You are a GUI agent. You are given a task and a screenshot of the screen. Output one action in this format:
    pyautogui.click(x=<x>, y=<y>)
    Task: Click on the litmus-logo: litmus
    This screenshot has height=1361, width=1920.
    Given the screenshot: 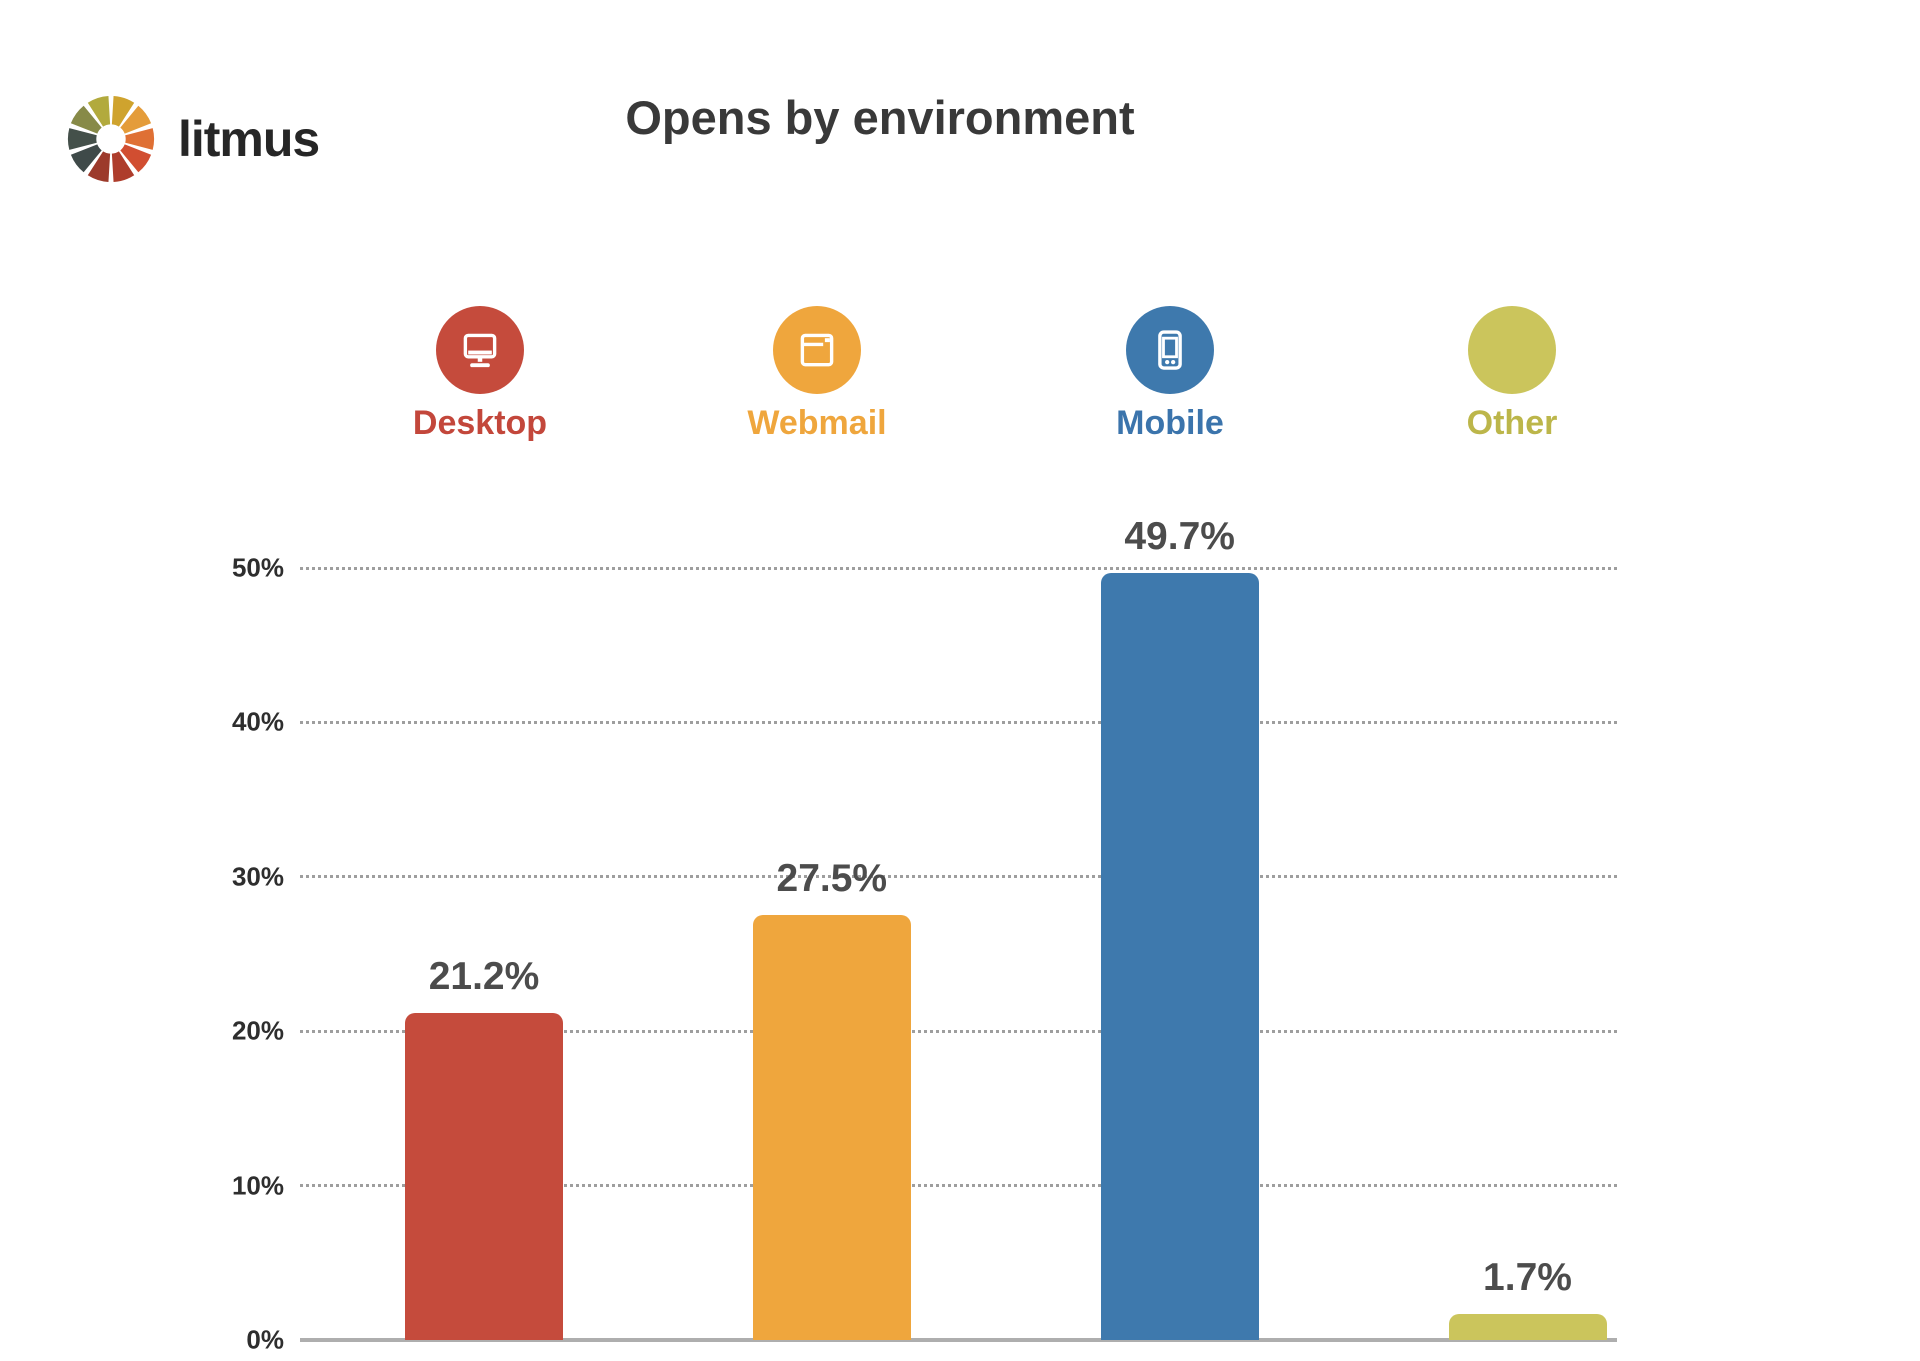 What is the action you would take?
    pyautogui.click(x=192, y=139)
    